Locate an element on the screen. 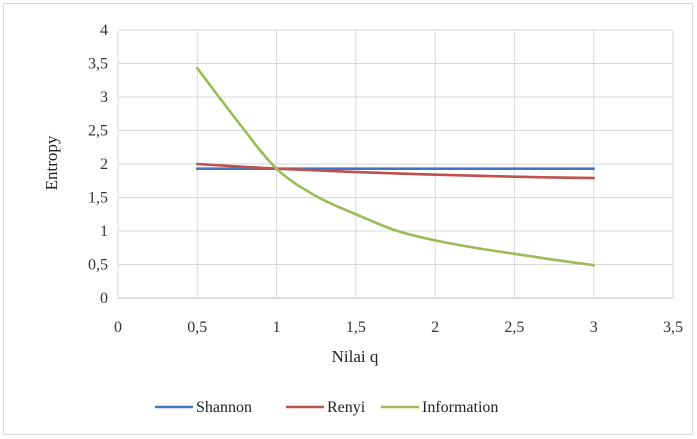  y-axis-title: Entropy is located at coordinates (51, 162).